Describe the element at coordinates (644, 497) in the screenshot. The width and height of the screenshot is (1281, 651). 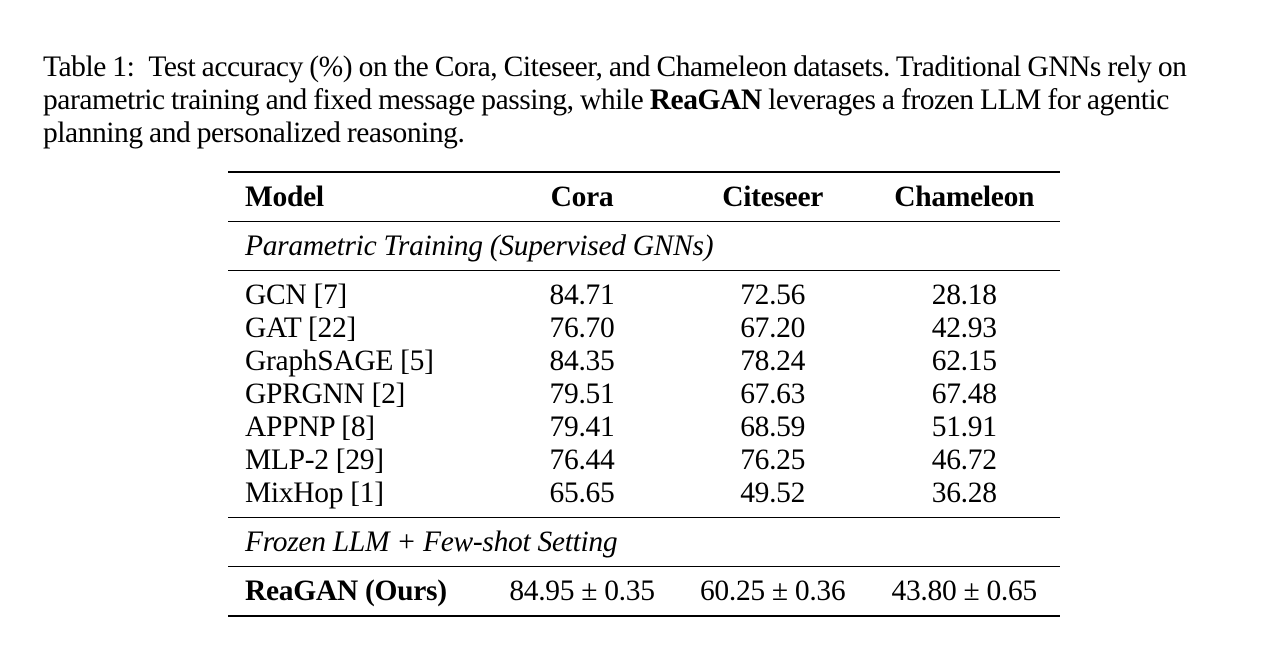
I see `table-row: MixHop [1] 65.65 49.52 36.28` at that location.